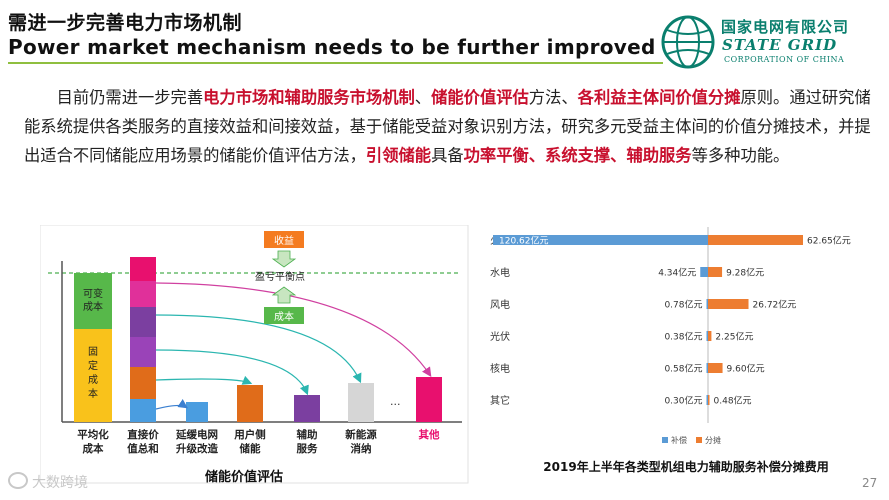  I want to click on slide-title-zh: 需进一步完善电力市场机制, so click(125, 23).